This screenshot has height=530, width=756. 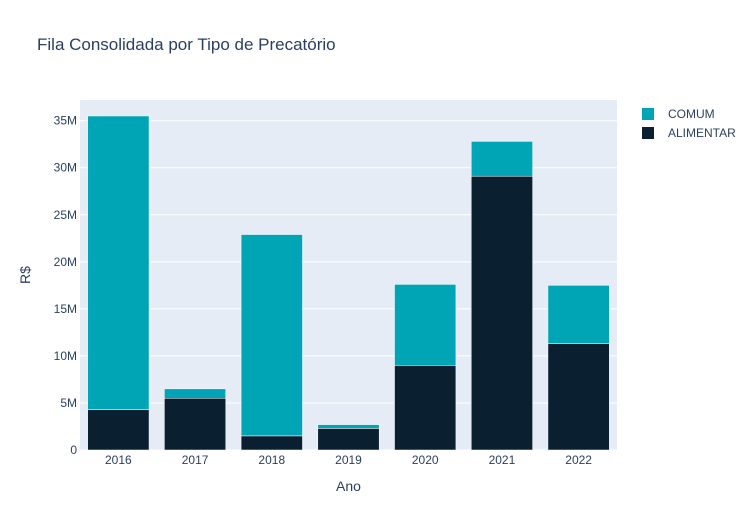 What do you see at coordinates (691, 114) in the screenshot?
I see `legend-label: COMUM` at bounding box center [691, 114].